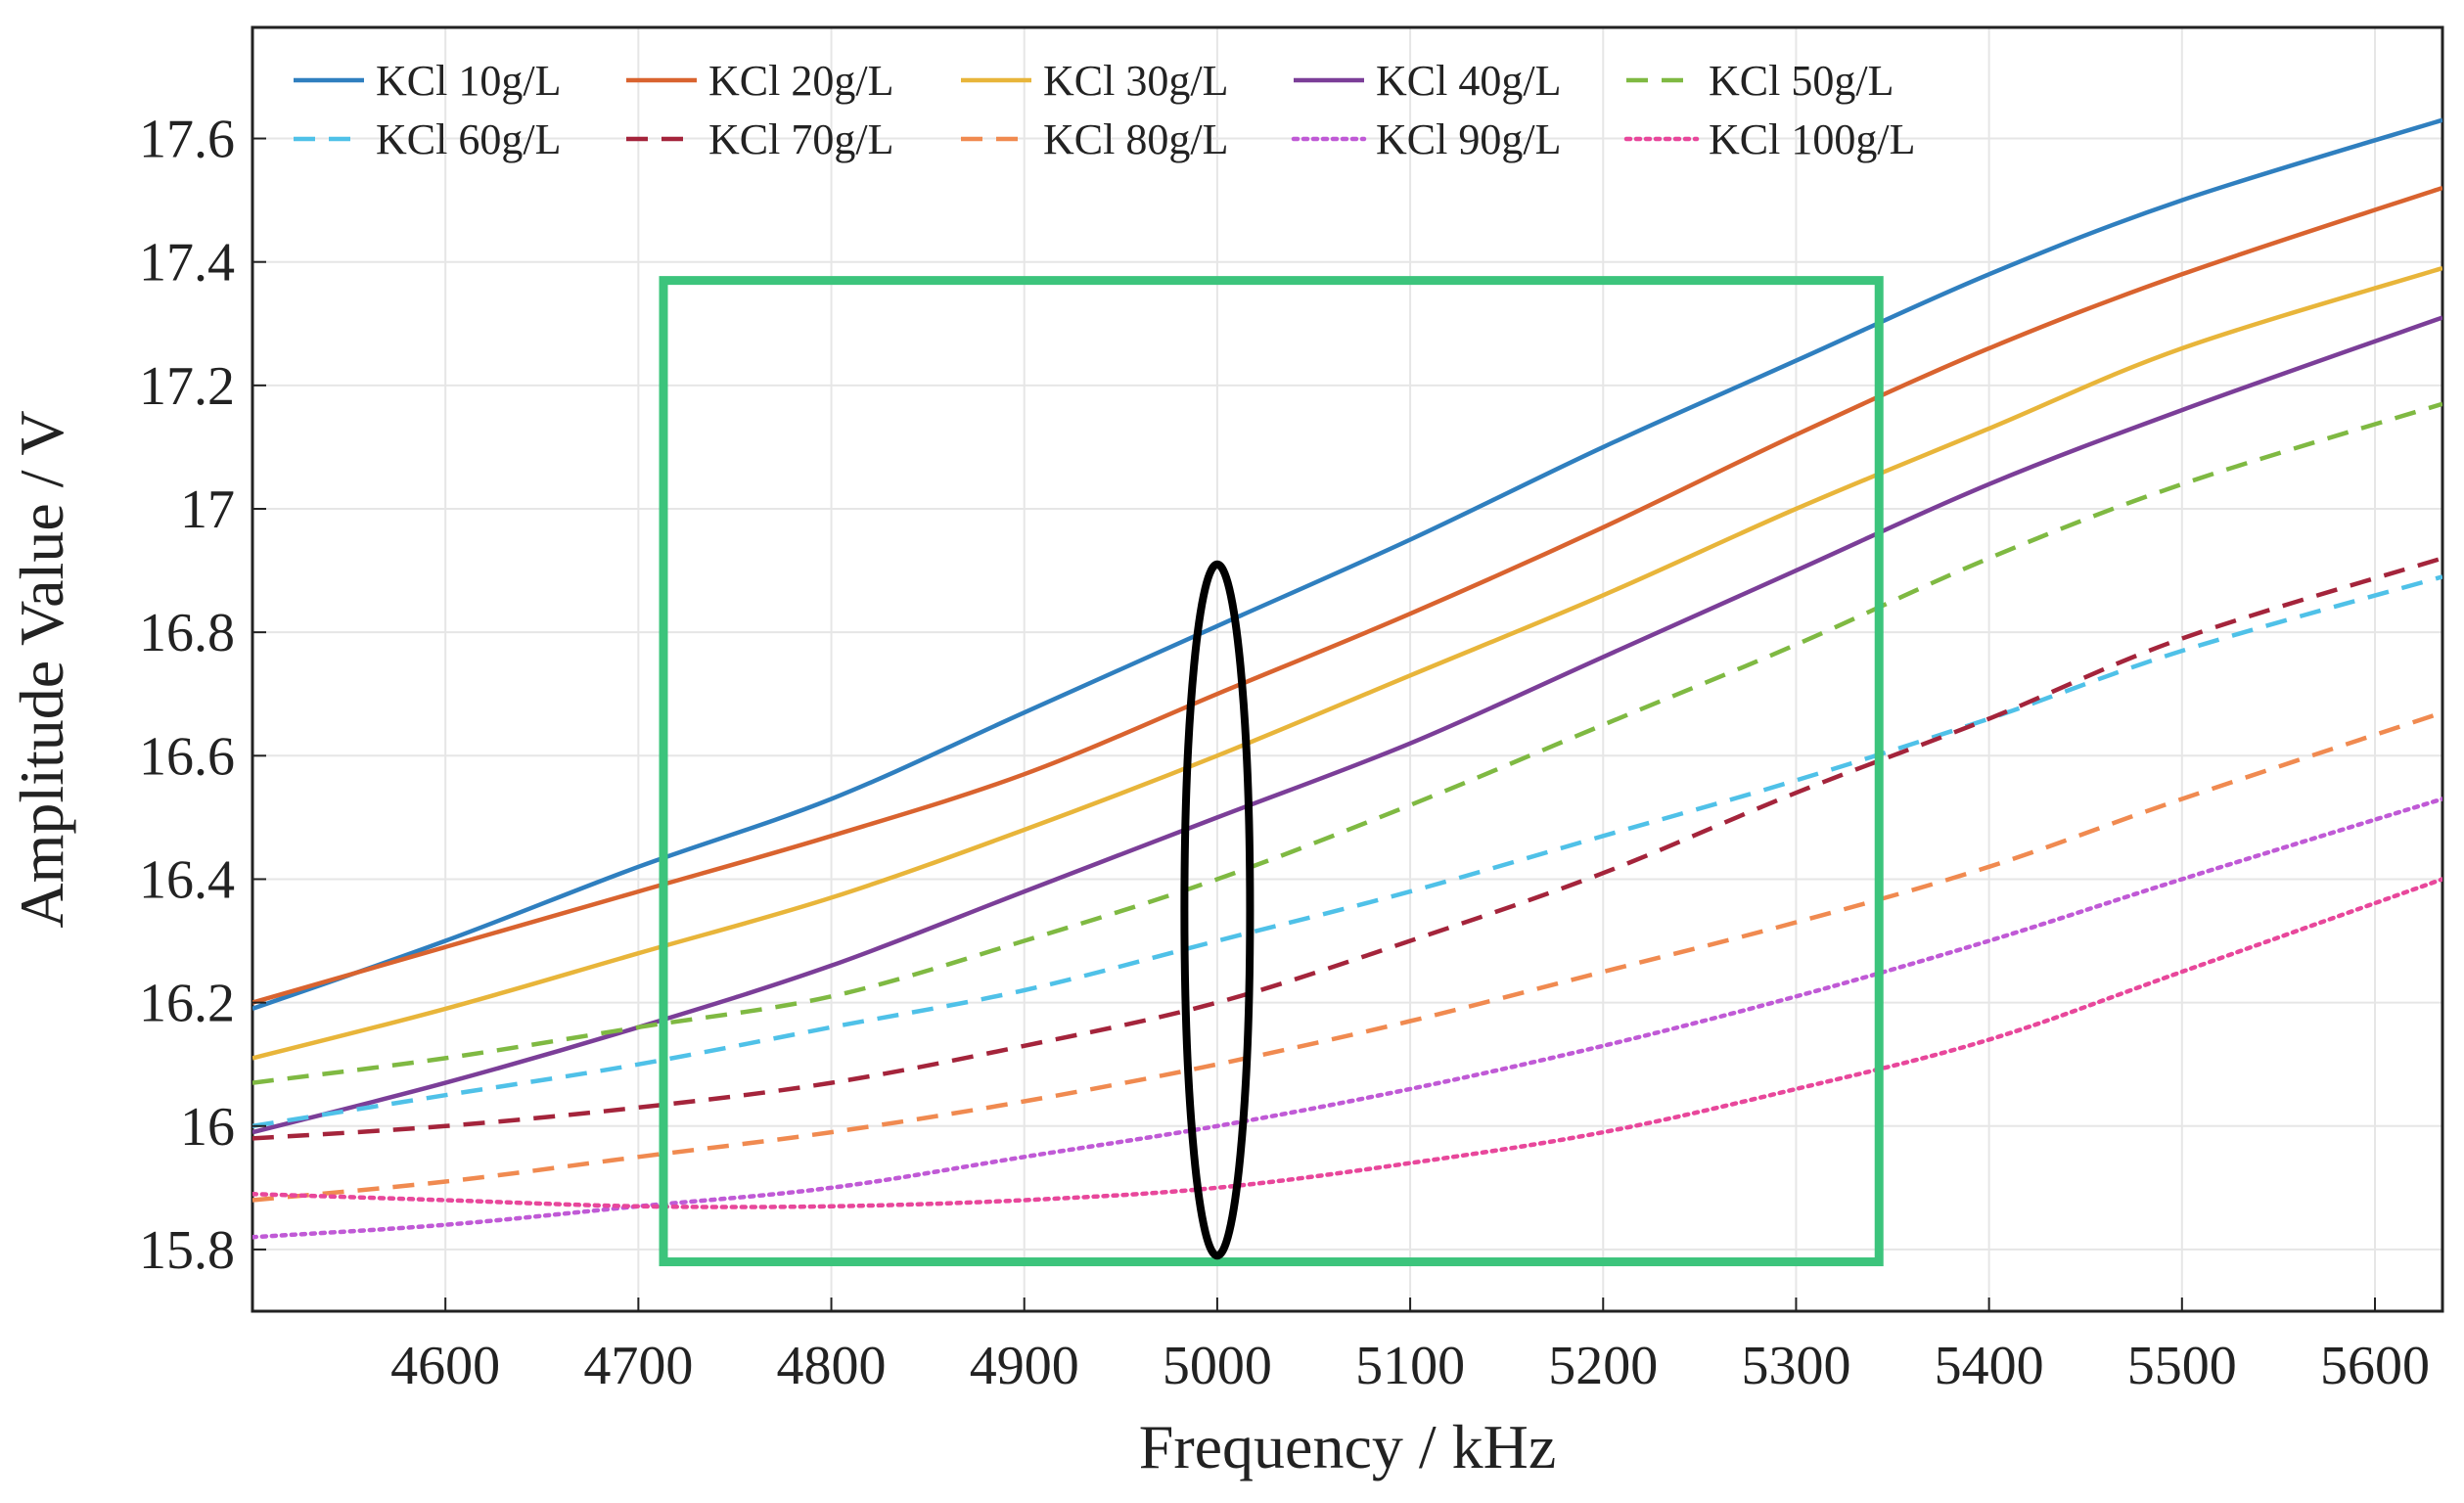 The height and width of the screenshot is (1503, 2464). What do you see at coordinates (800, 139) in the screenshot?
I see `legend-label-7: KCl 70g/L` at bounding box center [800, 139].